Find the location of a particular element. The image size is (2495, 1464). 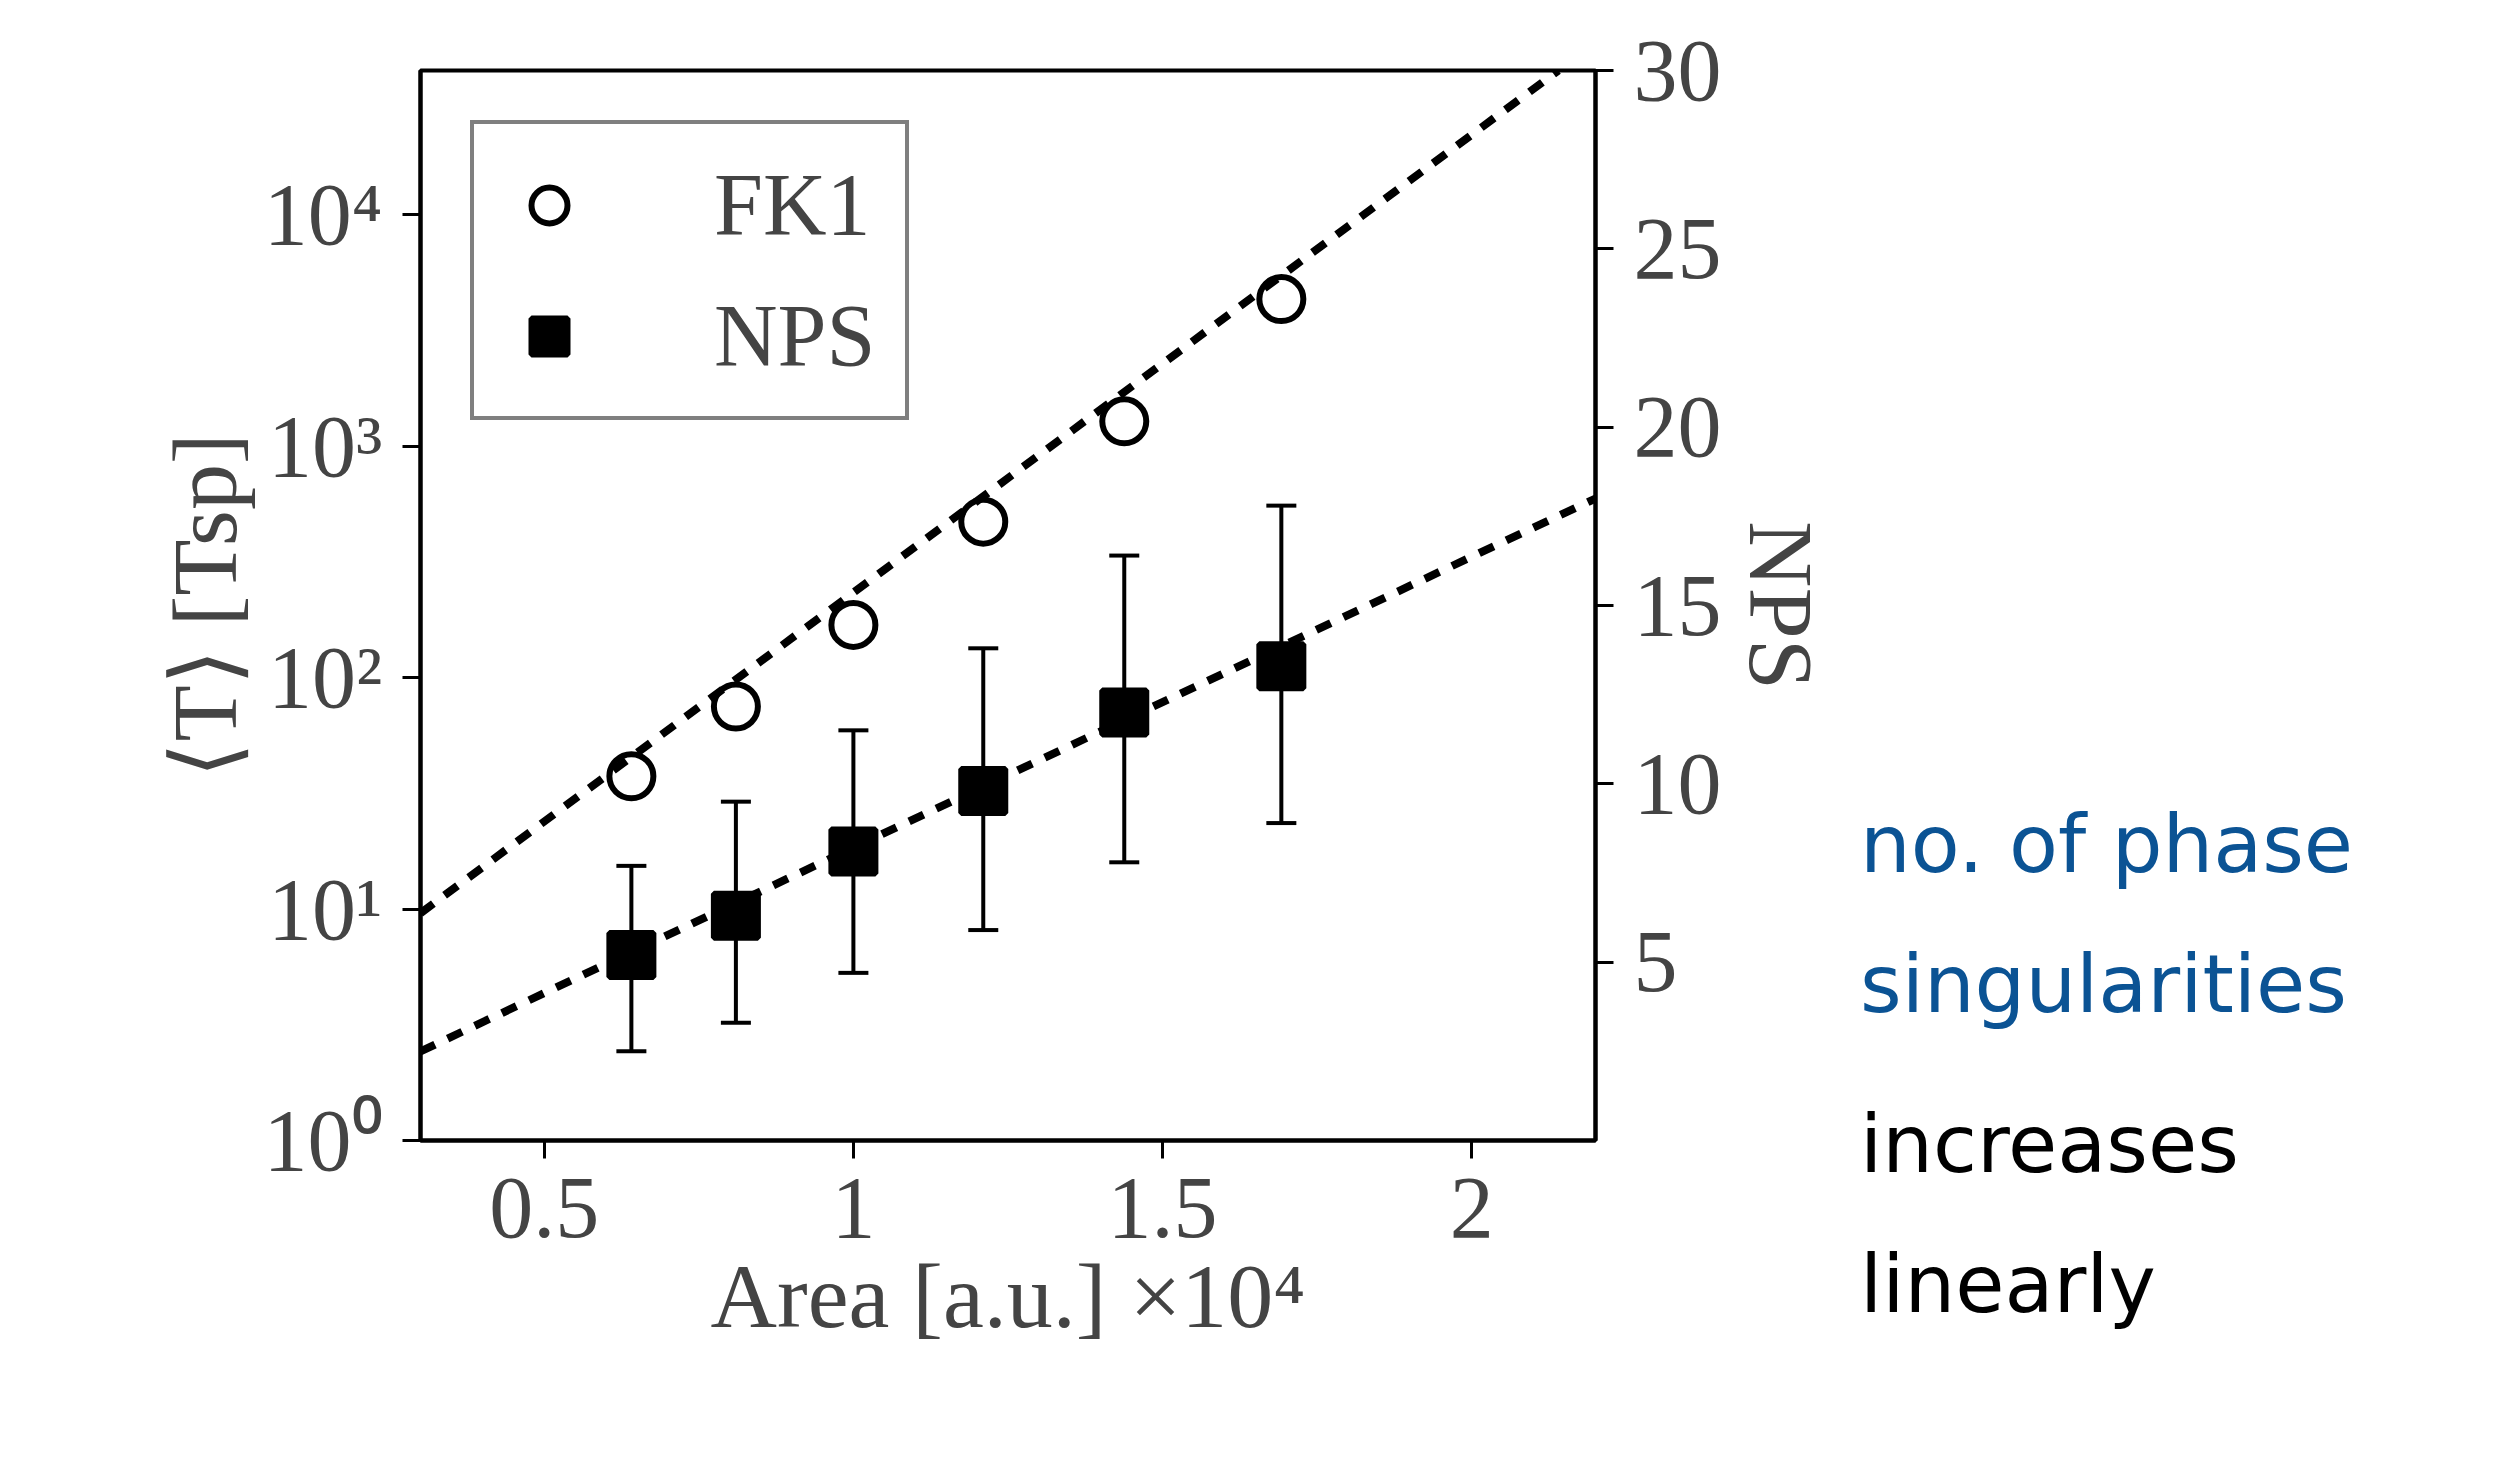

y-tick-label: 10⁰ is located at coordinates (323, 1140).